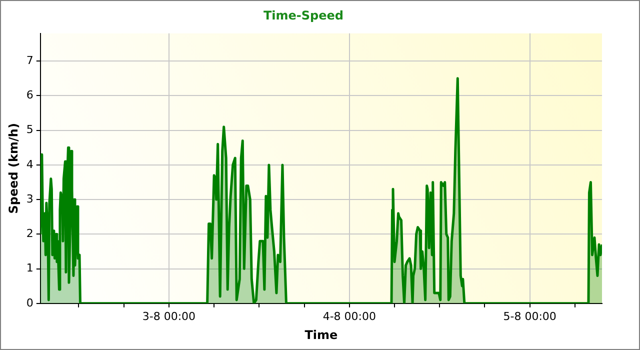 Image resolution: width=640 pixels, height=350 pixels. Describe the element at coordinates (13, 168) in the screenshot. I see `y-axis-title: Speed (km/h)` at that location.